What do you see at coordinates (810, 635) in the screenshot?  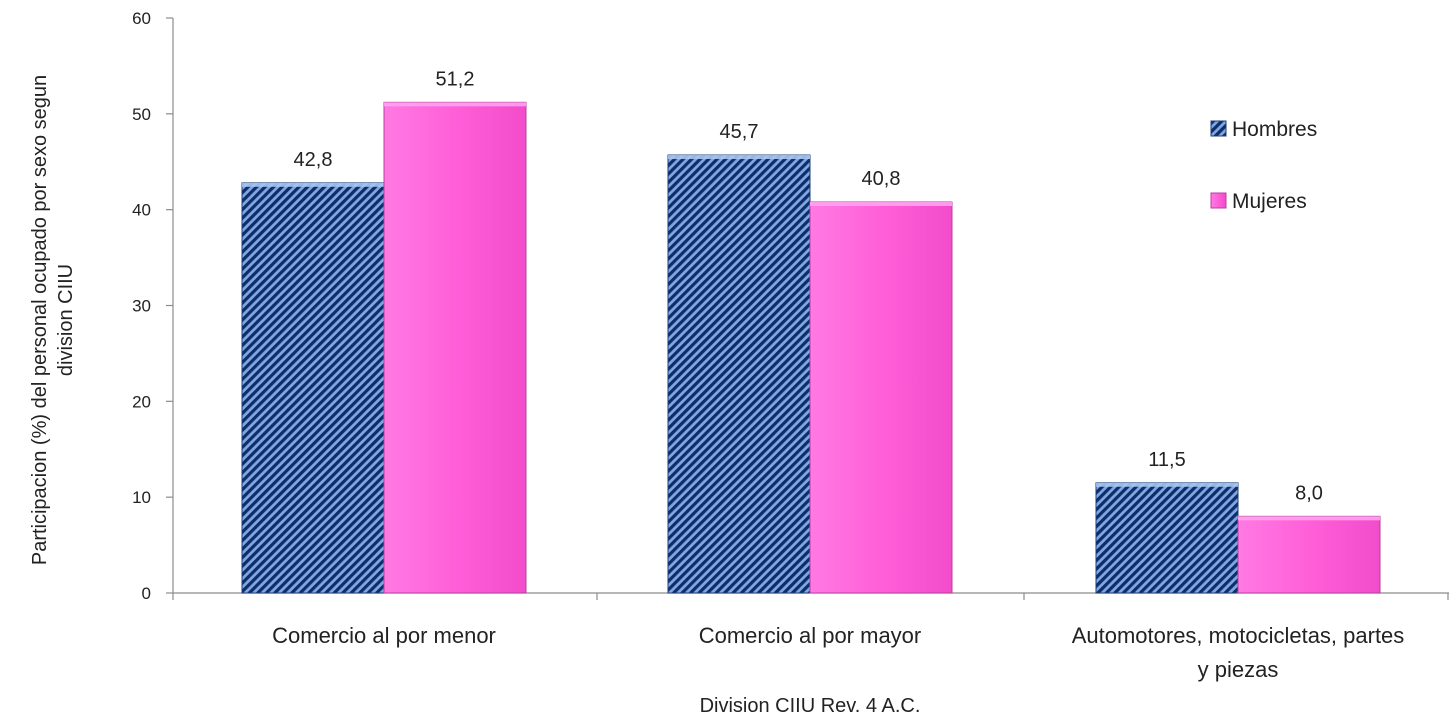 I see `x-category-label: Comercio al por mayor` at bounding box center [810, 635].